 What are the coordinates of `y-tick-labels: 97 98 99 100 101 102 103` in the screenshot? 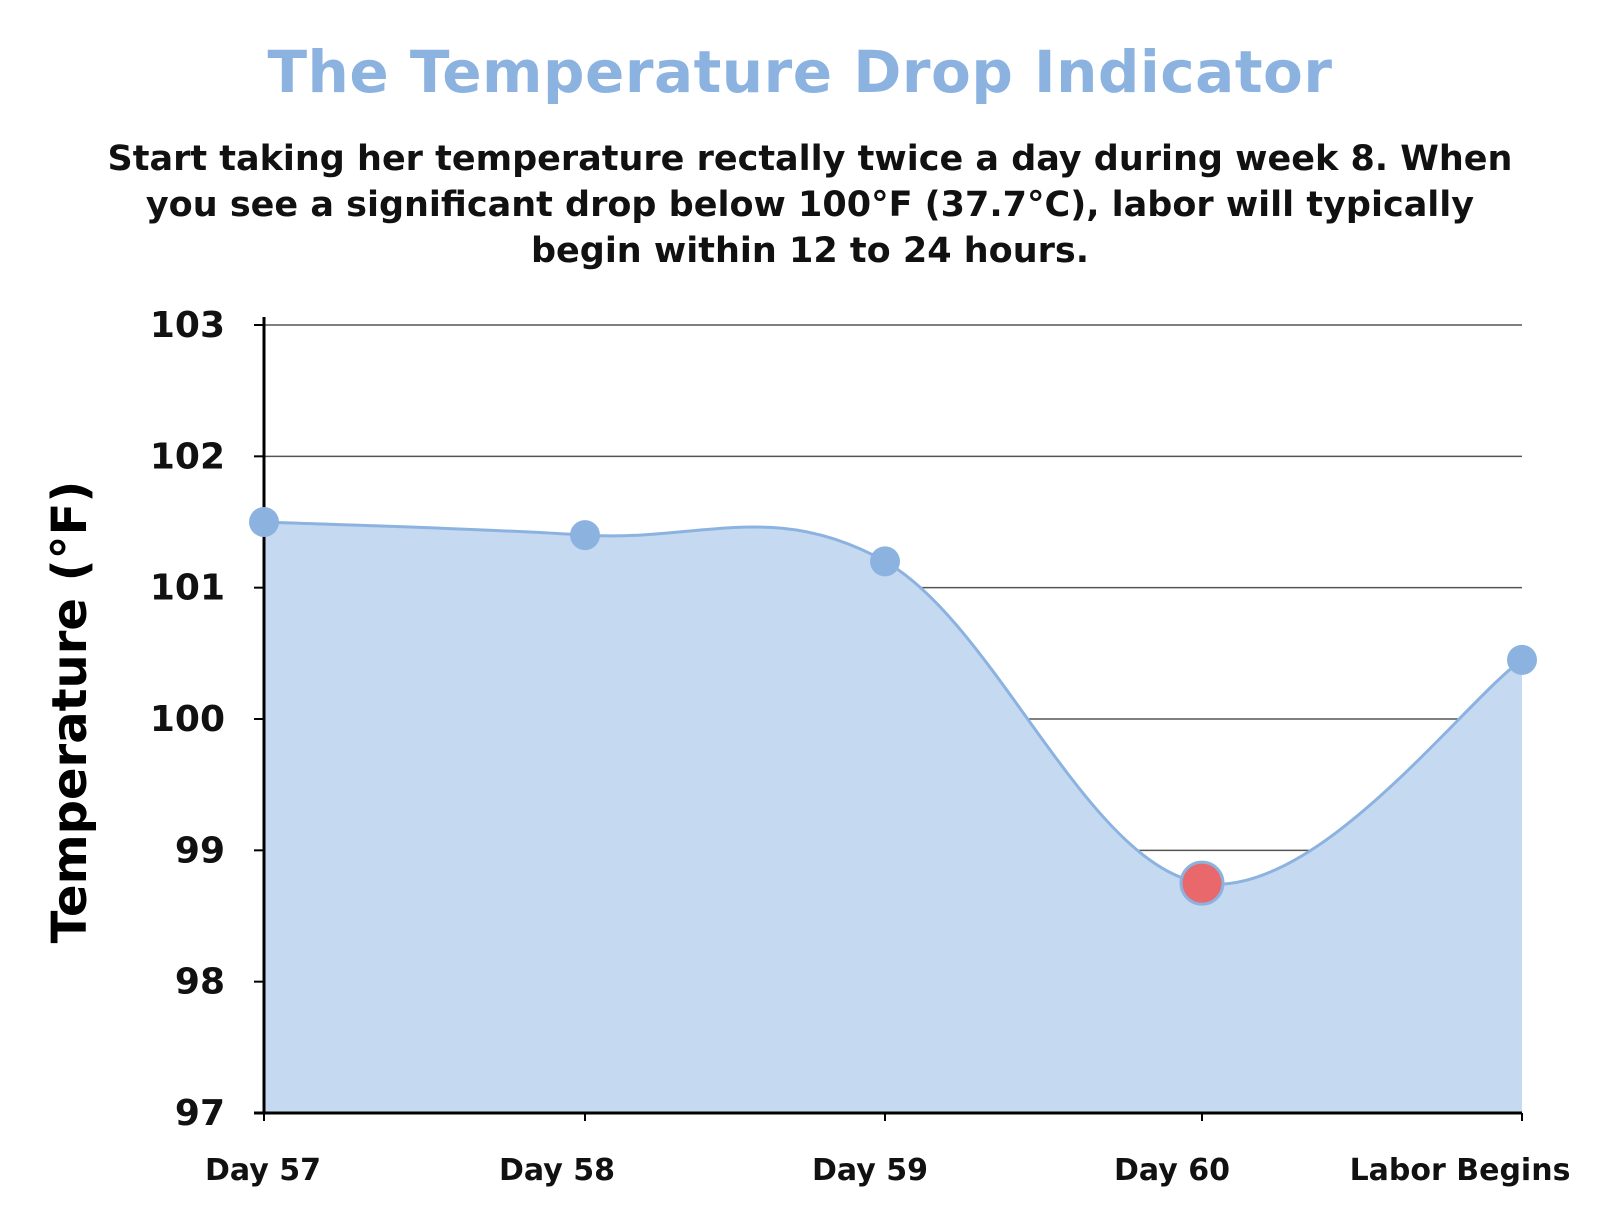 It's located at (187, 719).